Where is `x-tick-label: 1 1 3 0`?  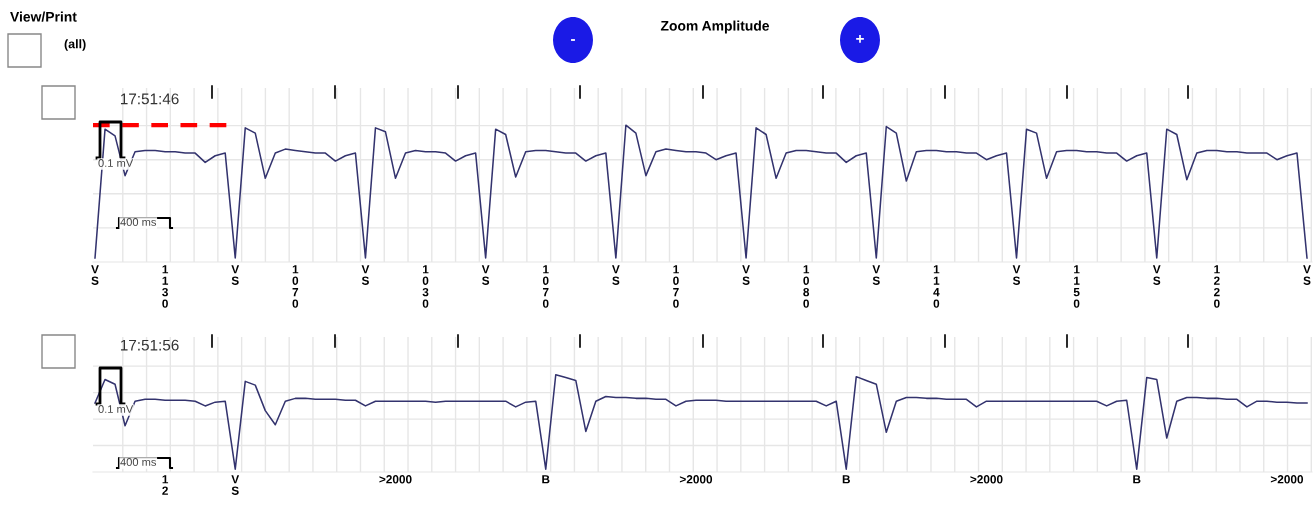
x-tick-label: 1 1 3 0 is located at coordinates (165, 286).